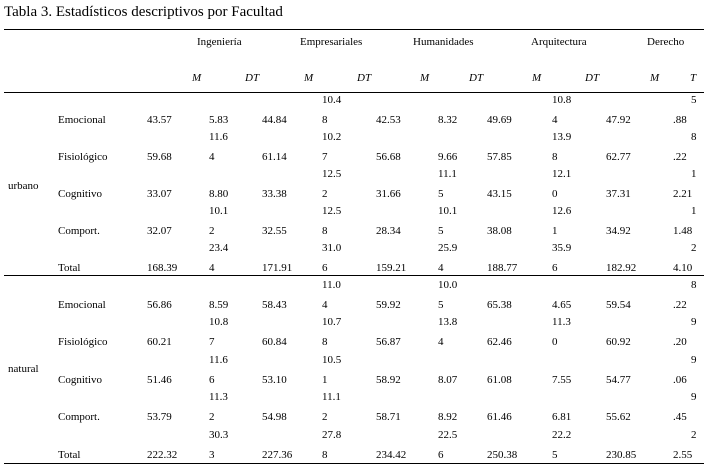 The width and height of the screenshot is (712, 472). I want to click on table-cell: 5.83, so click(219, 120).